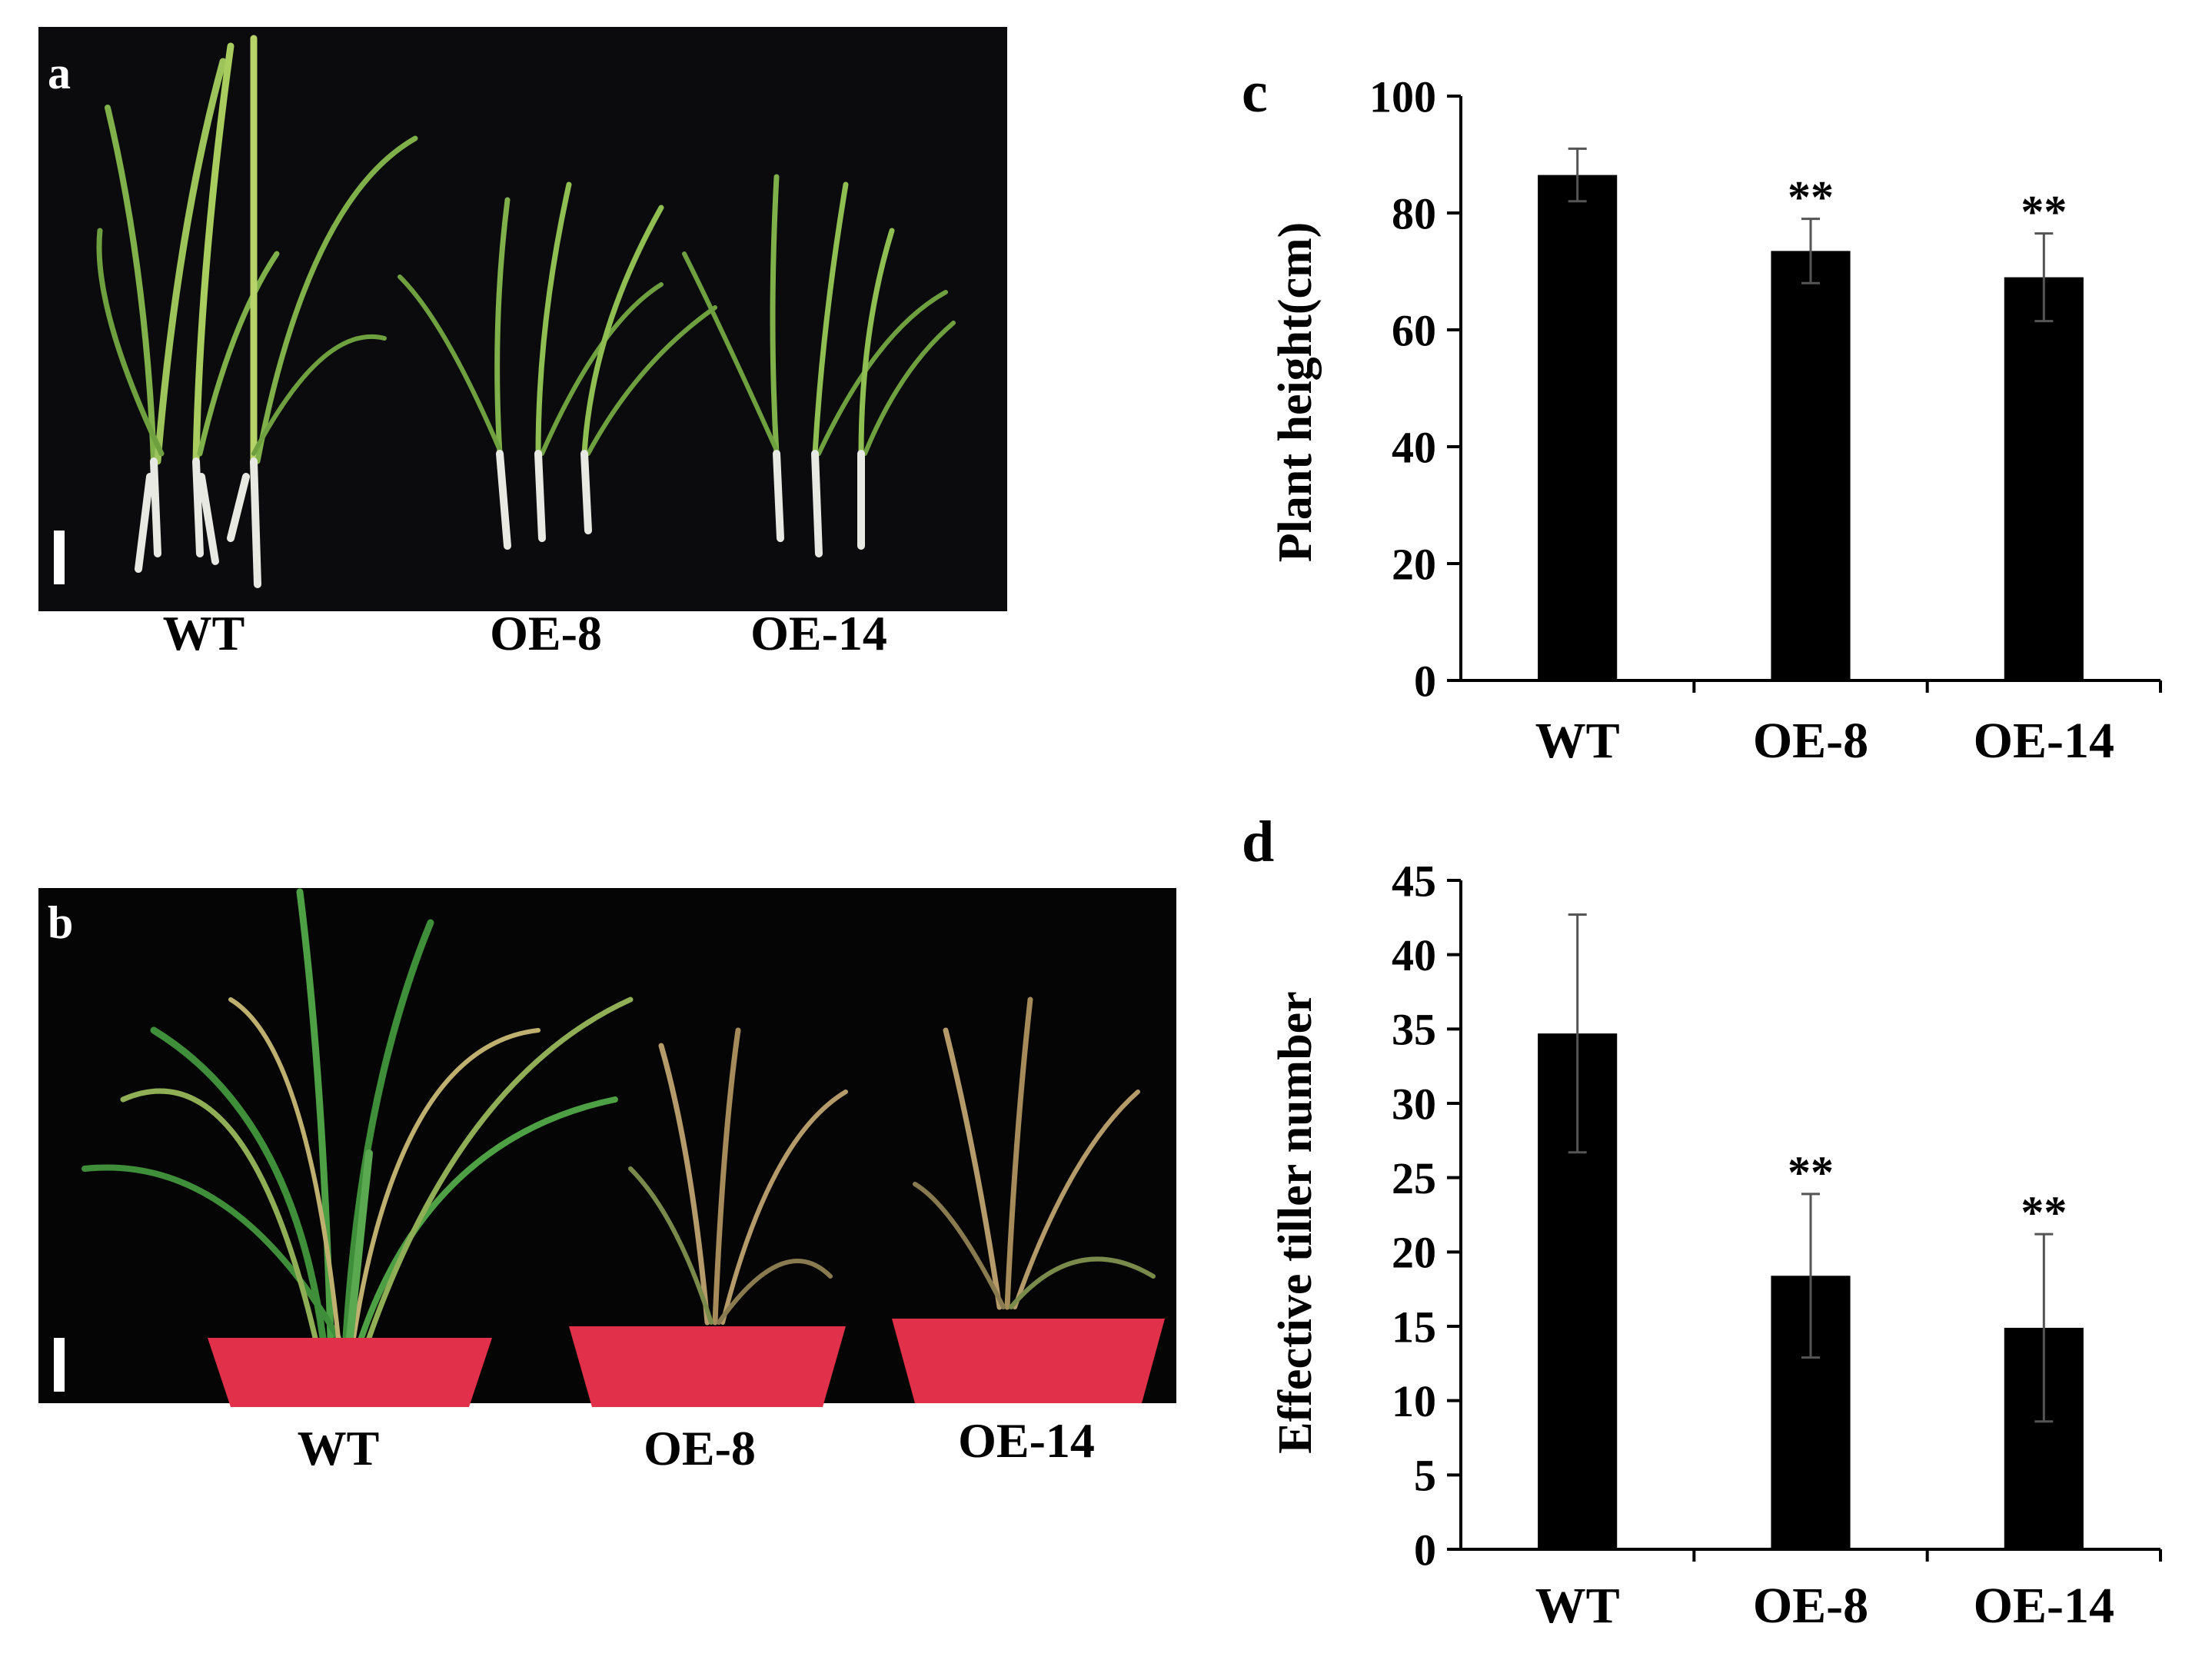  Describe the element at coordinates (819, 365) in the screenshot. I see `oe14-seedlings` at that location.